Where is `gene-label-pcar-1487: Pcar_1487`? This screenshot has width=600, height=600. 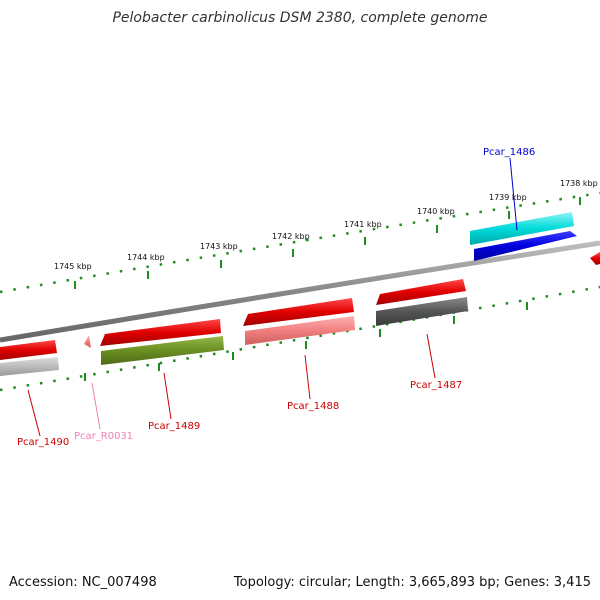 gene-label-pcar-1487: Pcar_1487 is located at coordinates (436, 385).